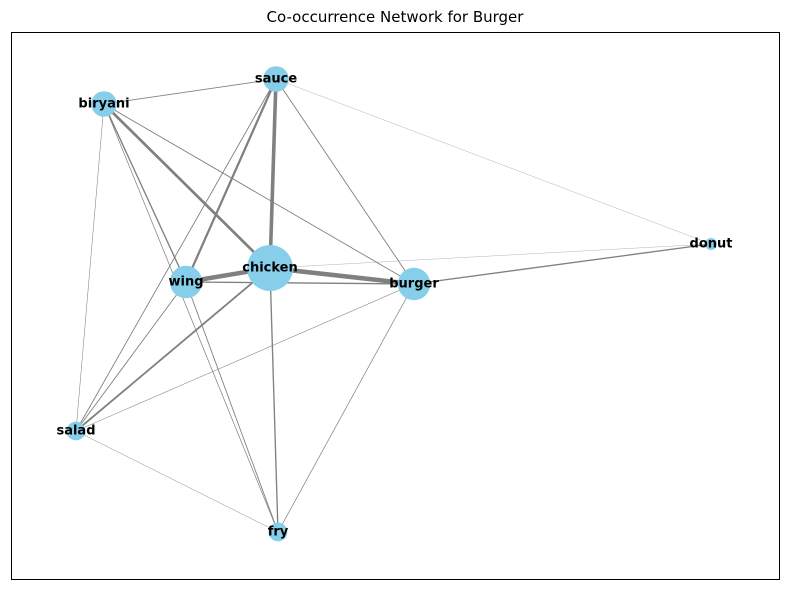 The height and width of the screenshot is (590, 790). I want to click on edge-sauce-biryani, so click(190, 91).